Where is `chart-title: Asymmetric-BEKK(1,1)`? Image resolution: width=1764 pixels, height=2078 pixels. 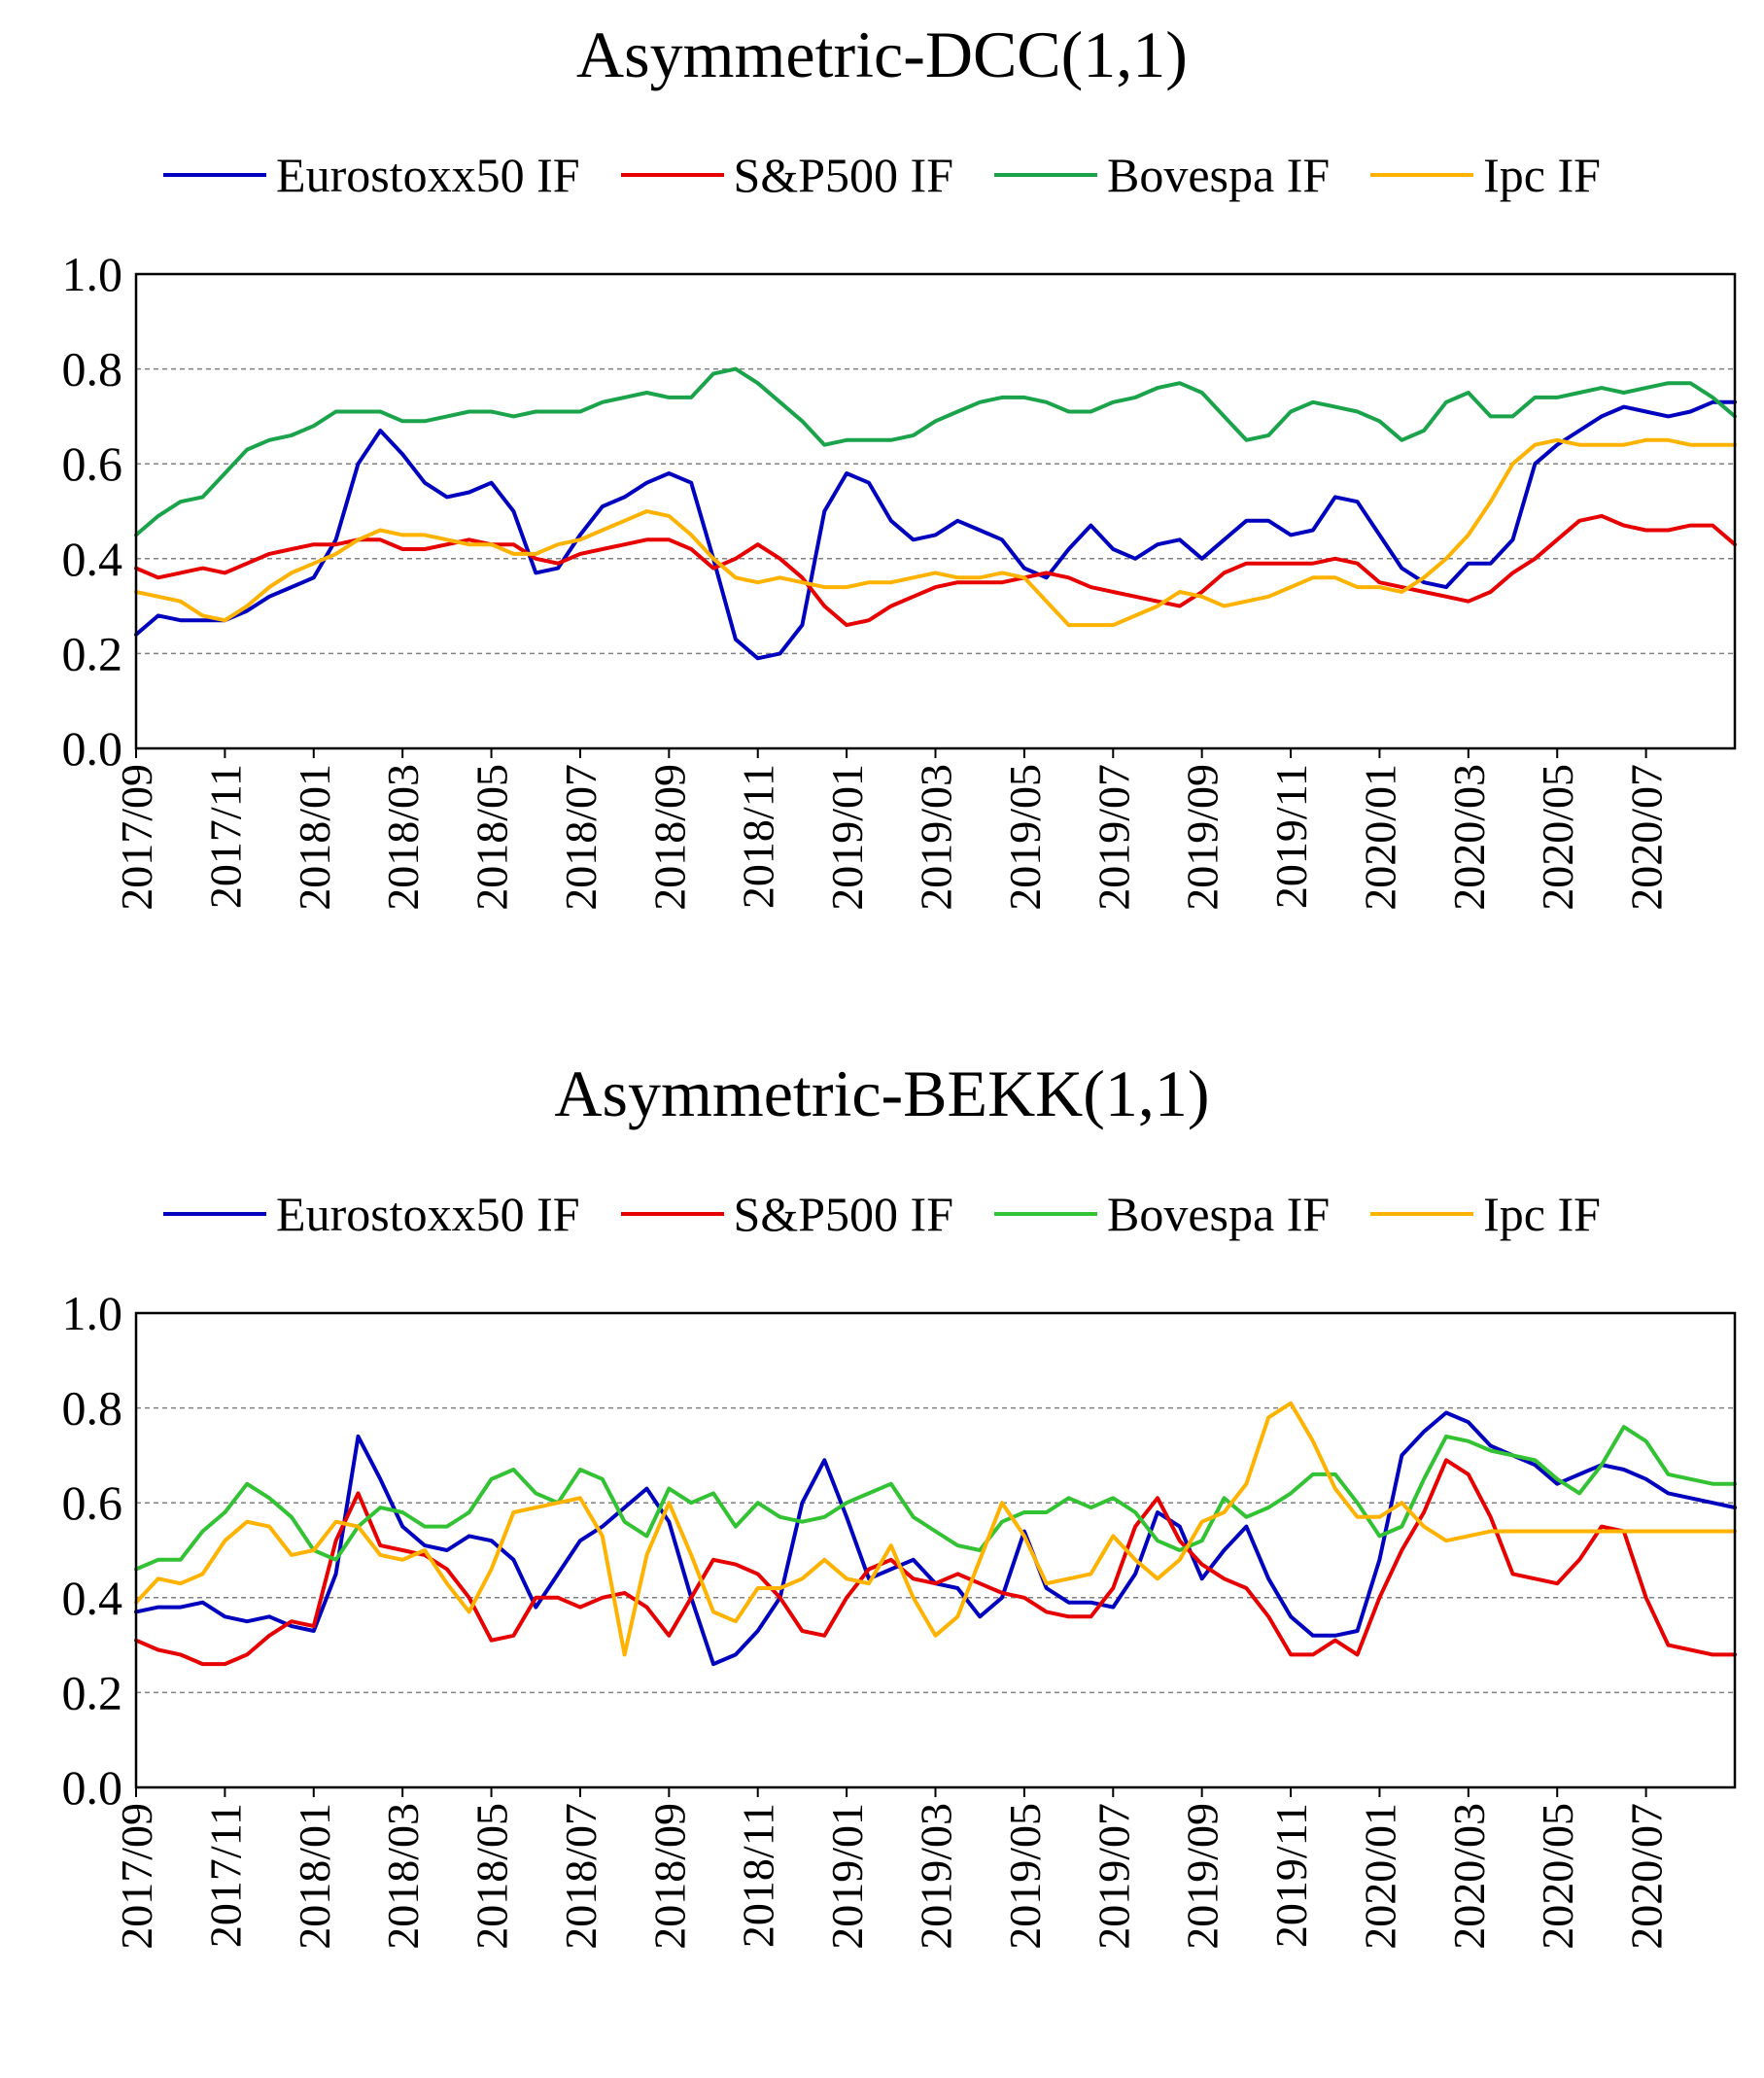
chart-title: Asymmetric-BEKK(1,1) is located at coordinates (882, 1093).